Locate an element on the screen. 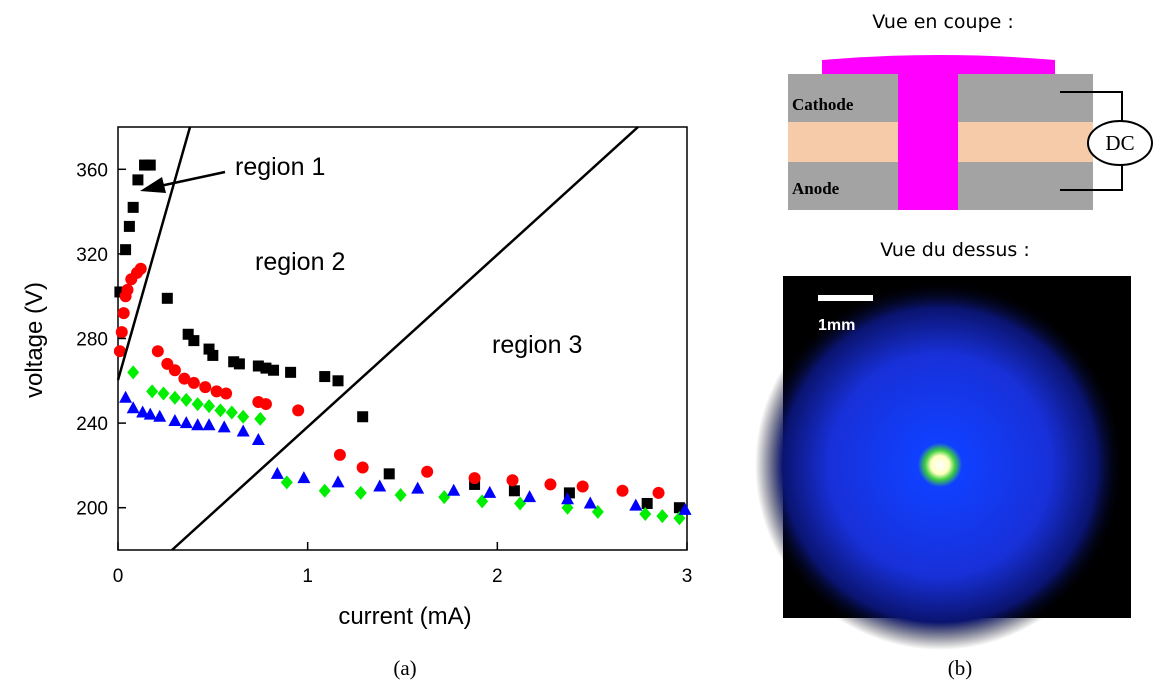  x-axis-label: current (mA) is located at coordinates (404, 616).